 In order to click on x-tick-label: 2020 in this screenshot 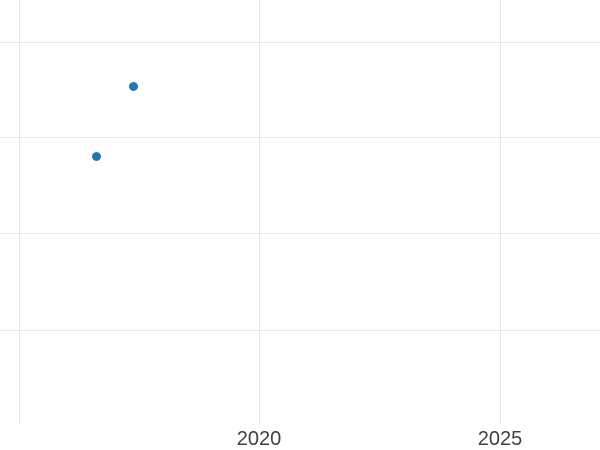, I will do `click(259, 439)`.